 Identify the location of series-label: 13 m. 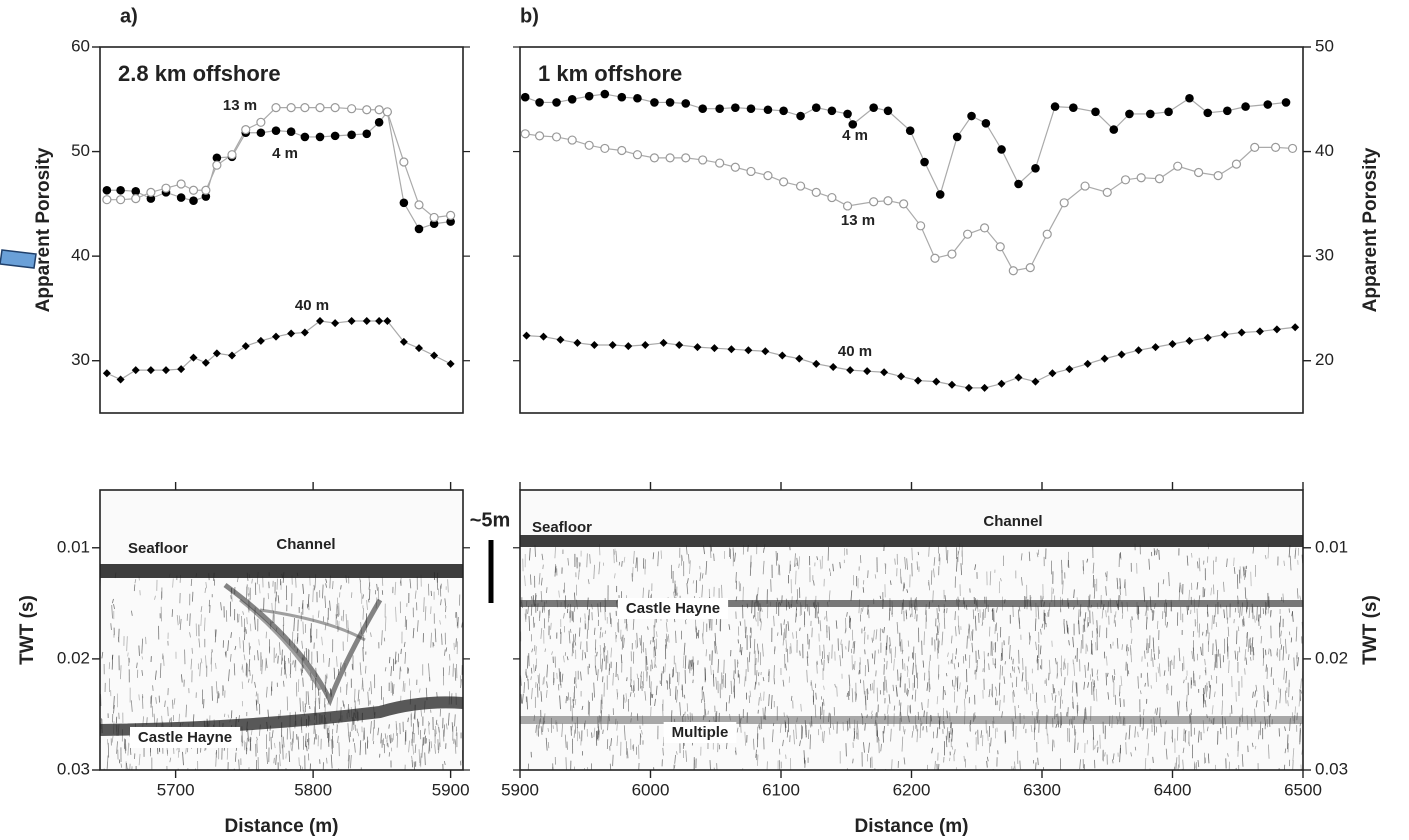
(240, 105).